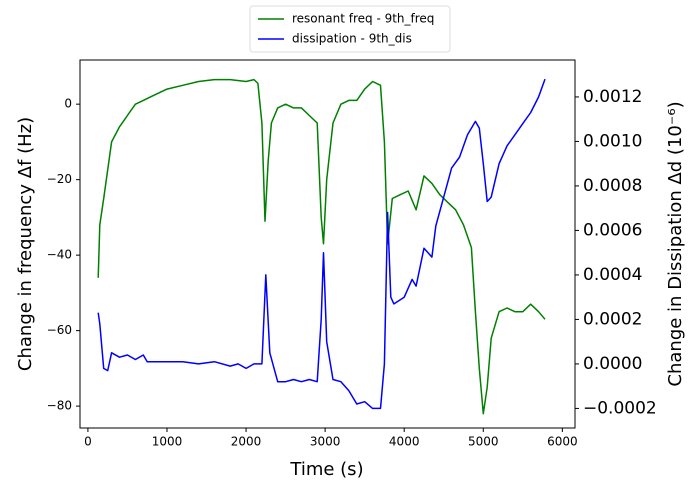  What do you see at coordinates (325, 442) in the screenshot?
I see `x-tick-label: 3000` at bounding box center [325, 442].